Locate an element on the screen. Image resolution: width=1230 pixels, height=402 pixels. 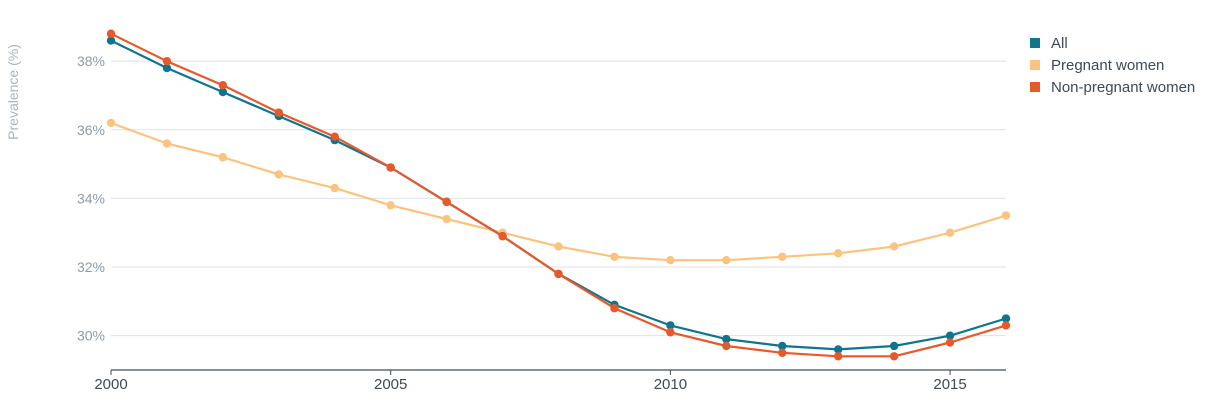
y-tick-label: 34% is located at coordinates (91, 198).